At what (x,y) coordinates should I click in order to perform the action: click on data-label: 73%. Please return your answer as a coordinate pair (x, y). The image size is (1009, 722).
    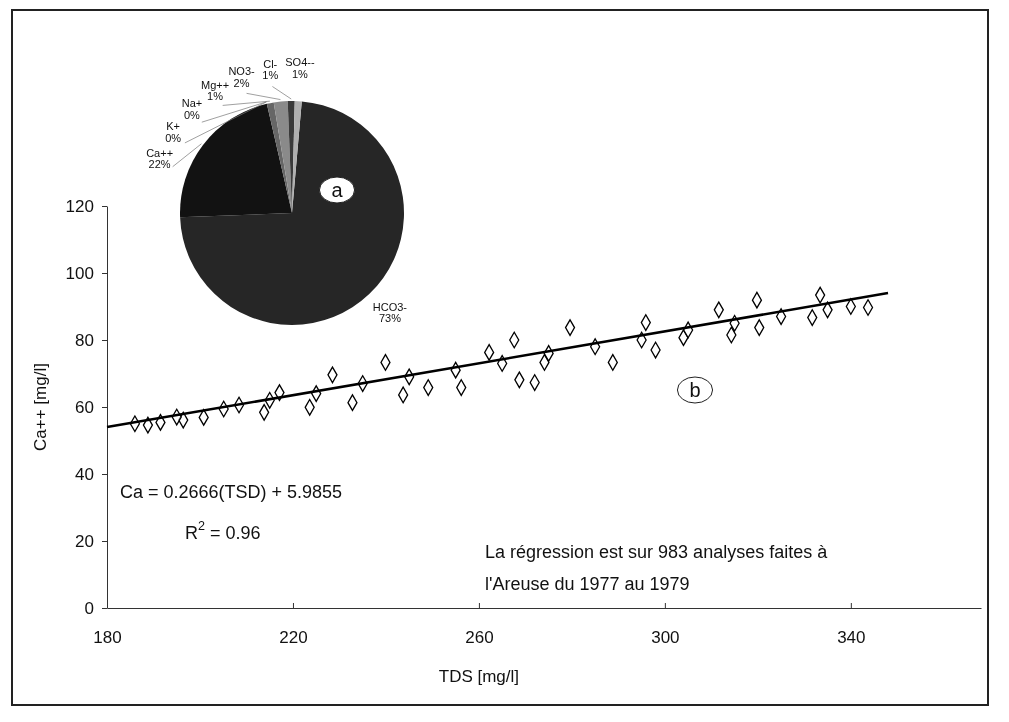
    Looking at the image, I should click on (390, 318).